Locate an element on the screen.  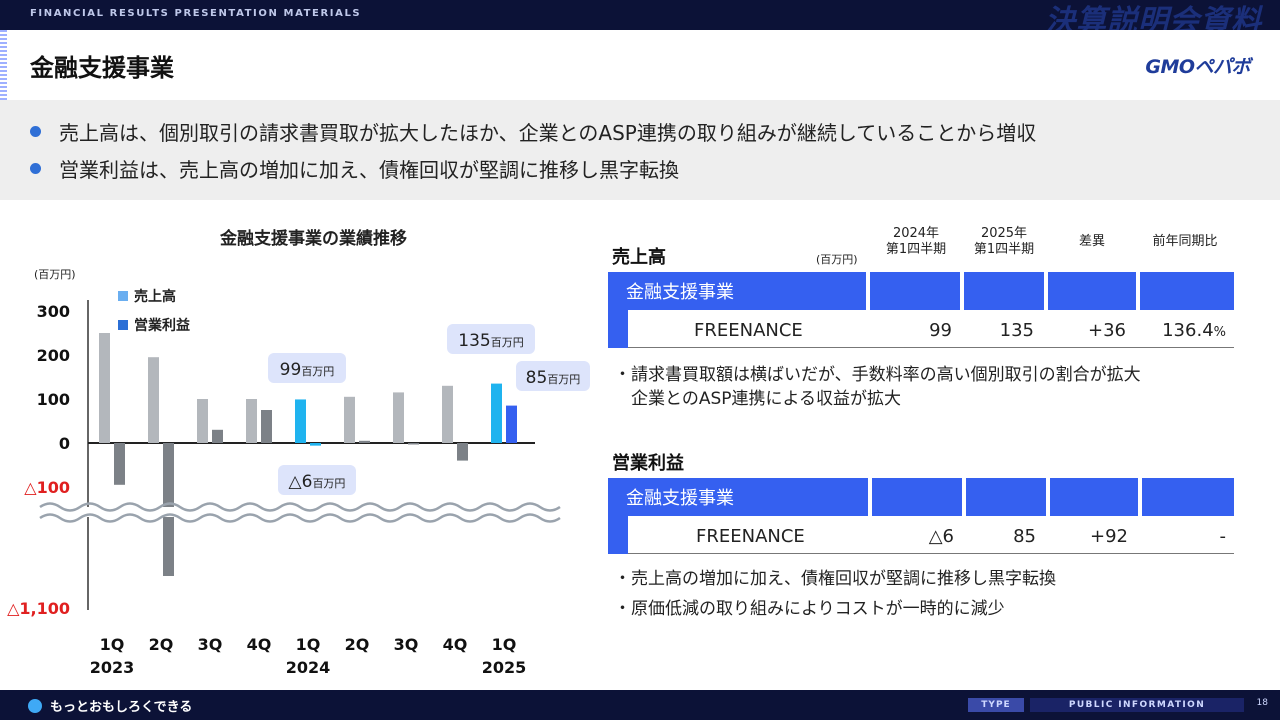
footer-bar: もっとおもしろくできる TYPE PUBLIC INFORMATION 18 is located at coordinates (640, 705).